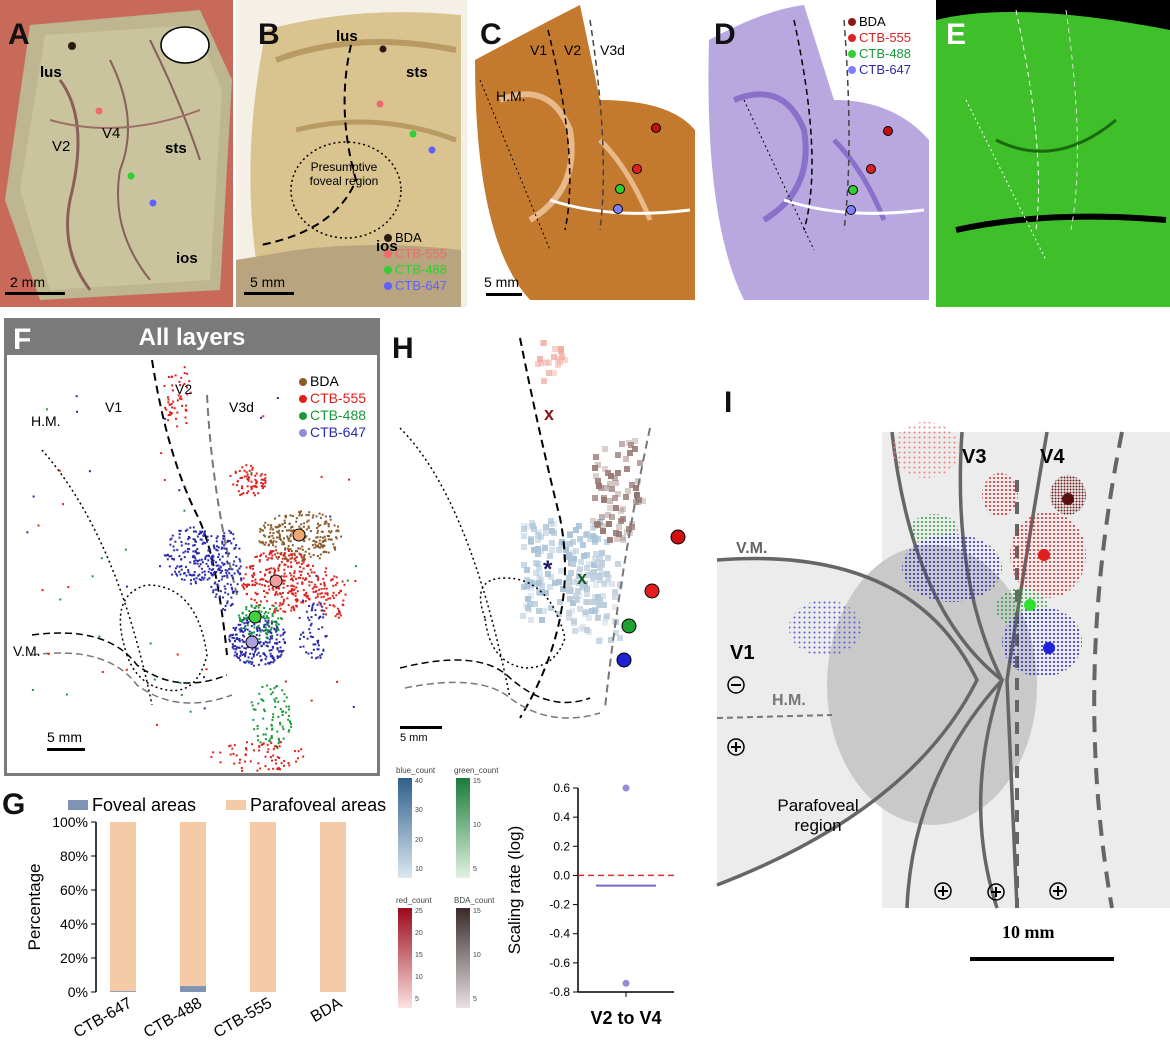  Describe the element at coordinates (421, 727) in the screenshot. I see `scale-bar` at that location.